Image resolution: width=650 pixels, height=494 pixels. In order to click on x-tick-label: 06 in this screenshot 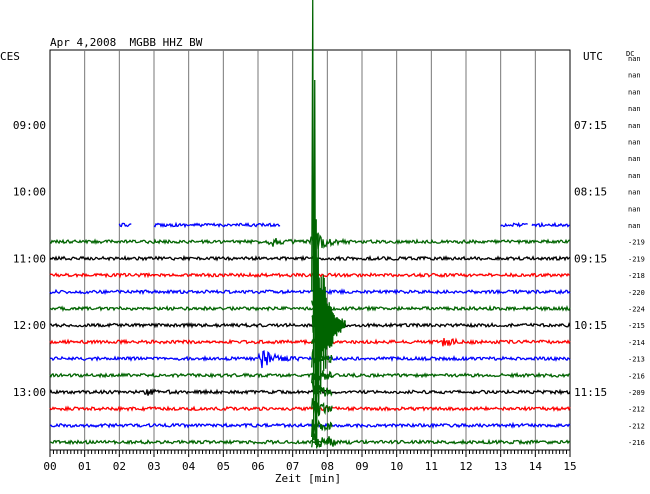, I will do `click(257, 466)`.